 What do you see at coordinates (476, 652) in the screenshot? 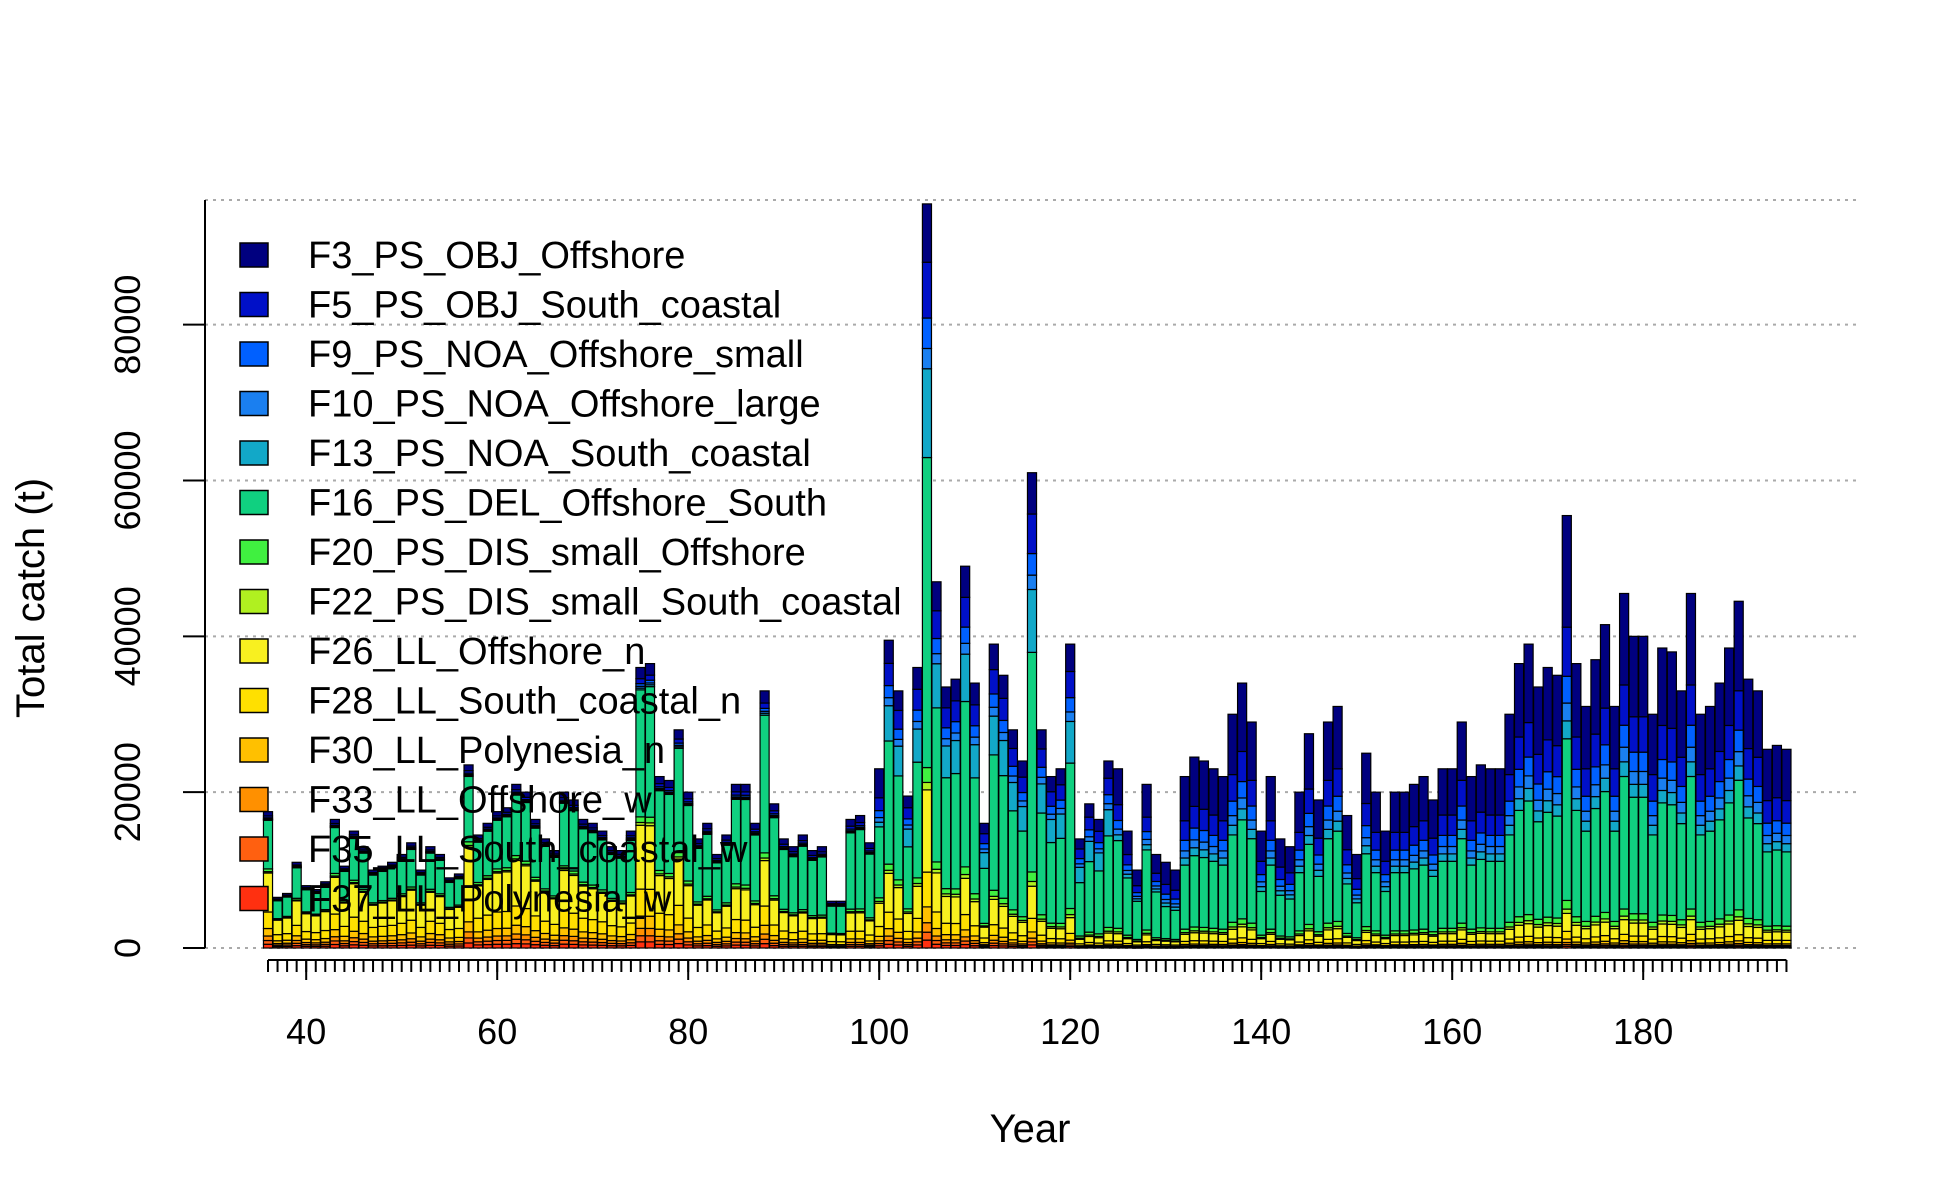
I see `legend-label: F26_LL_Offshore_n` at bounding box center [476, 652].